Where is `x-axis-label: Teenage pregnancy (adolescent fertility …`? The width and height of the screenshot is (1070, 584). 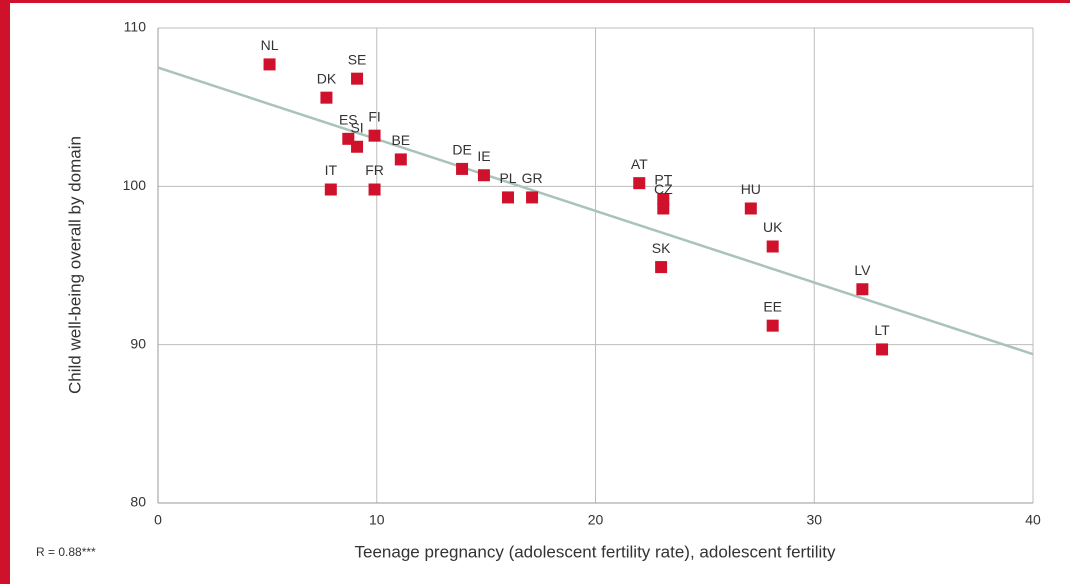 x-axis-label: Teenage pregnancy (adolescent fertility … is located at coordinates (595, 551).